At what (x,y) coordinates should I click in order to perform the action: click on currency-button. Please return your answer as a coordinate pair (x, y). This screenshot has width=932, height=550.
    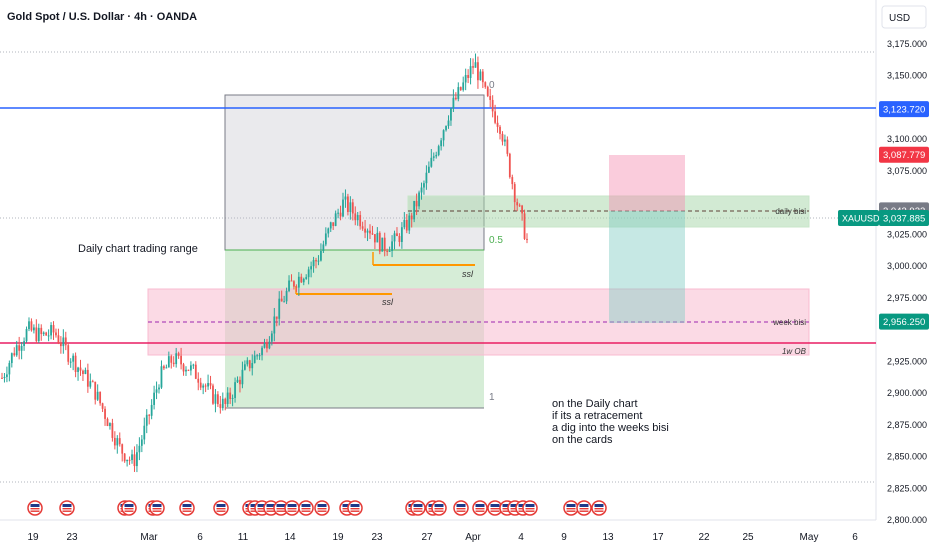
    Looking at the image, I should click on (904, 17).